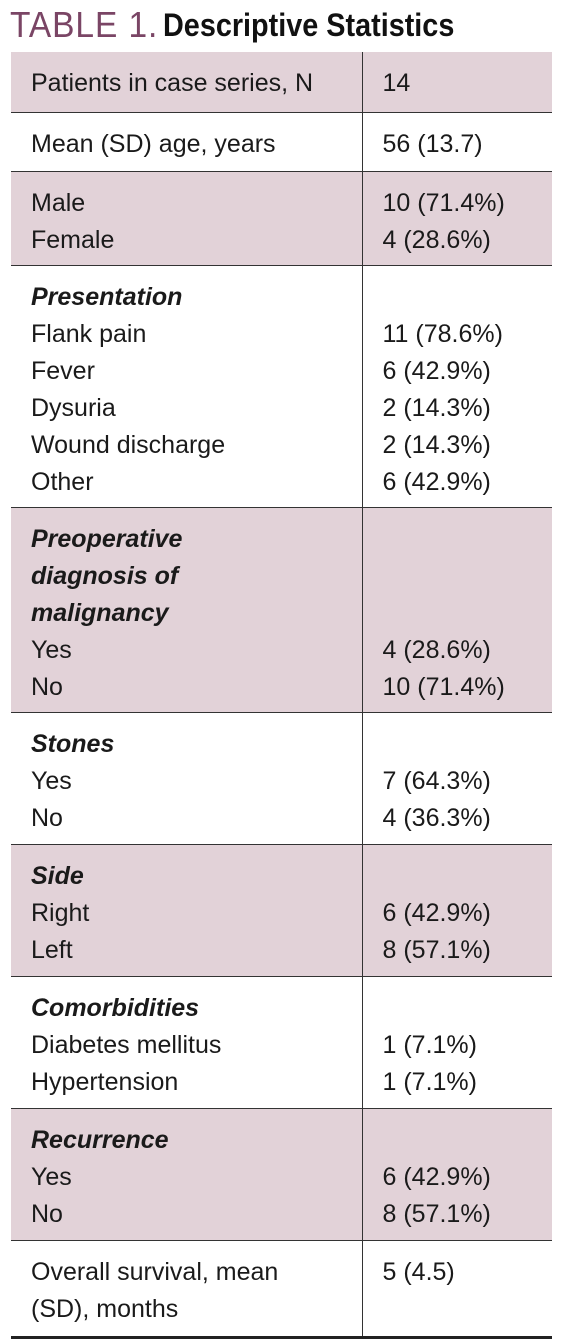 The image size is (566, 1340). I want to click on table-number: TABLE 1., so click(84, 24).